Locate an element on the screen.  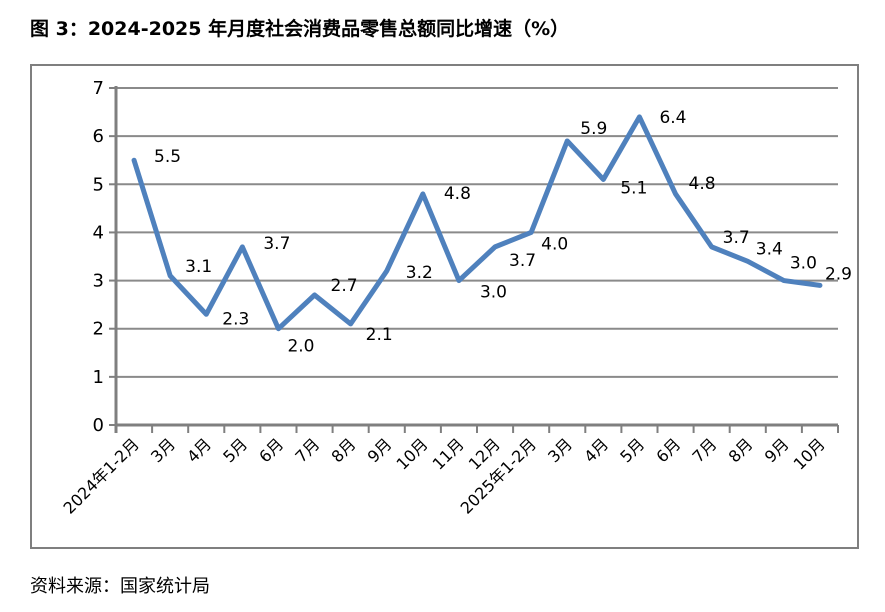
y-axis-label: 3 is located at coordinates (98, 281).